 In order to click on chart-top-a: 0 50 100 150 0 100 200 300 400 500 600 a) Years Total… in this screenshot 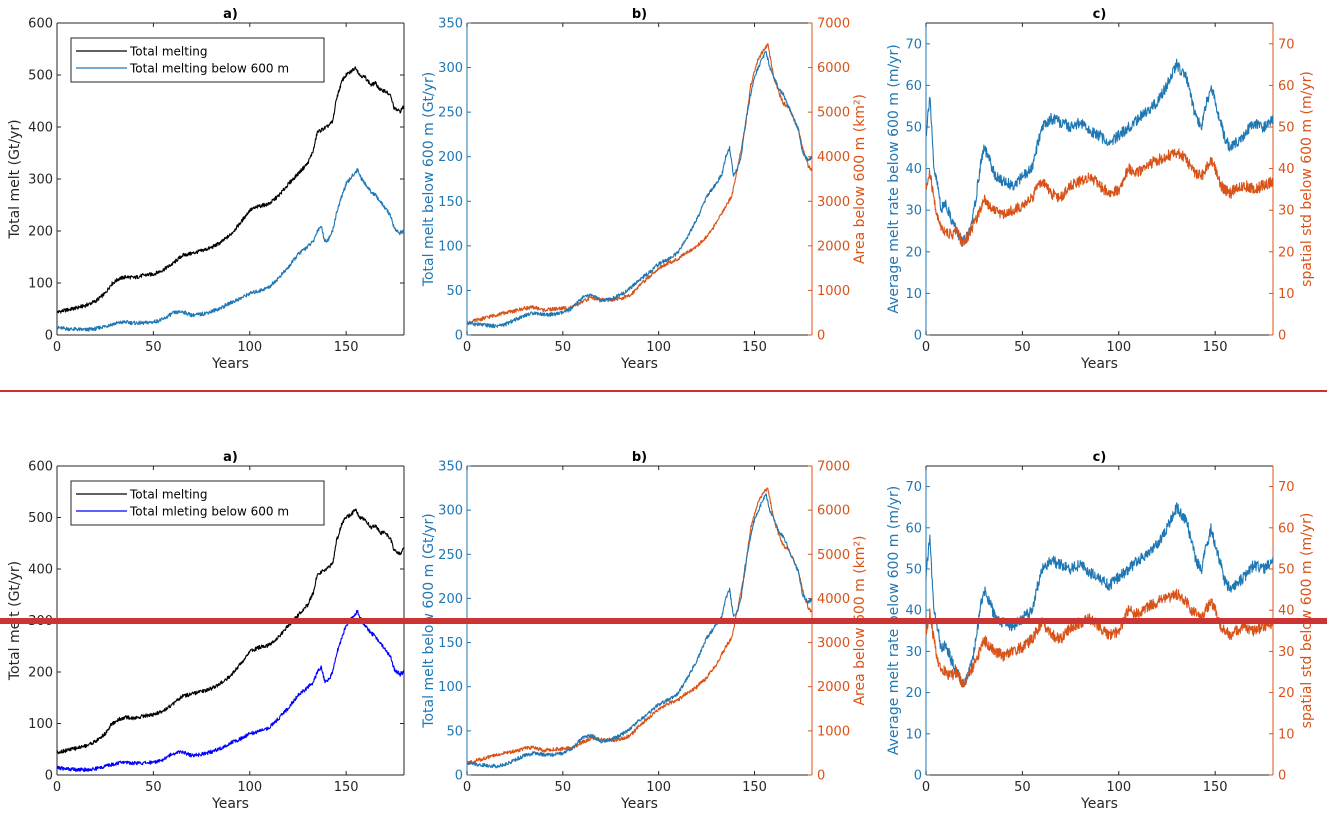, I will do `click(206, 189)`.